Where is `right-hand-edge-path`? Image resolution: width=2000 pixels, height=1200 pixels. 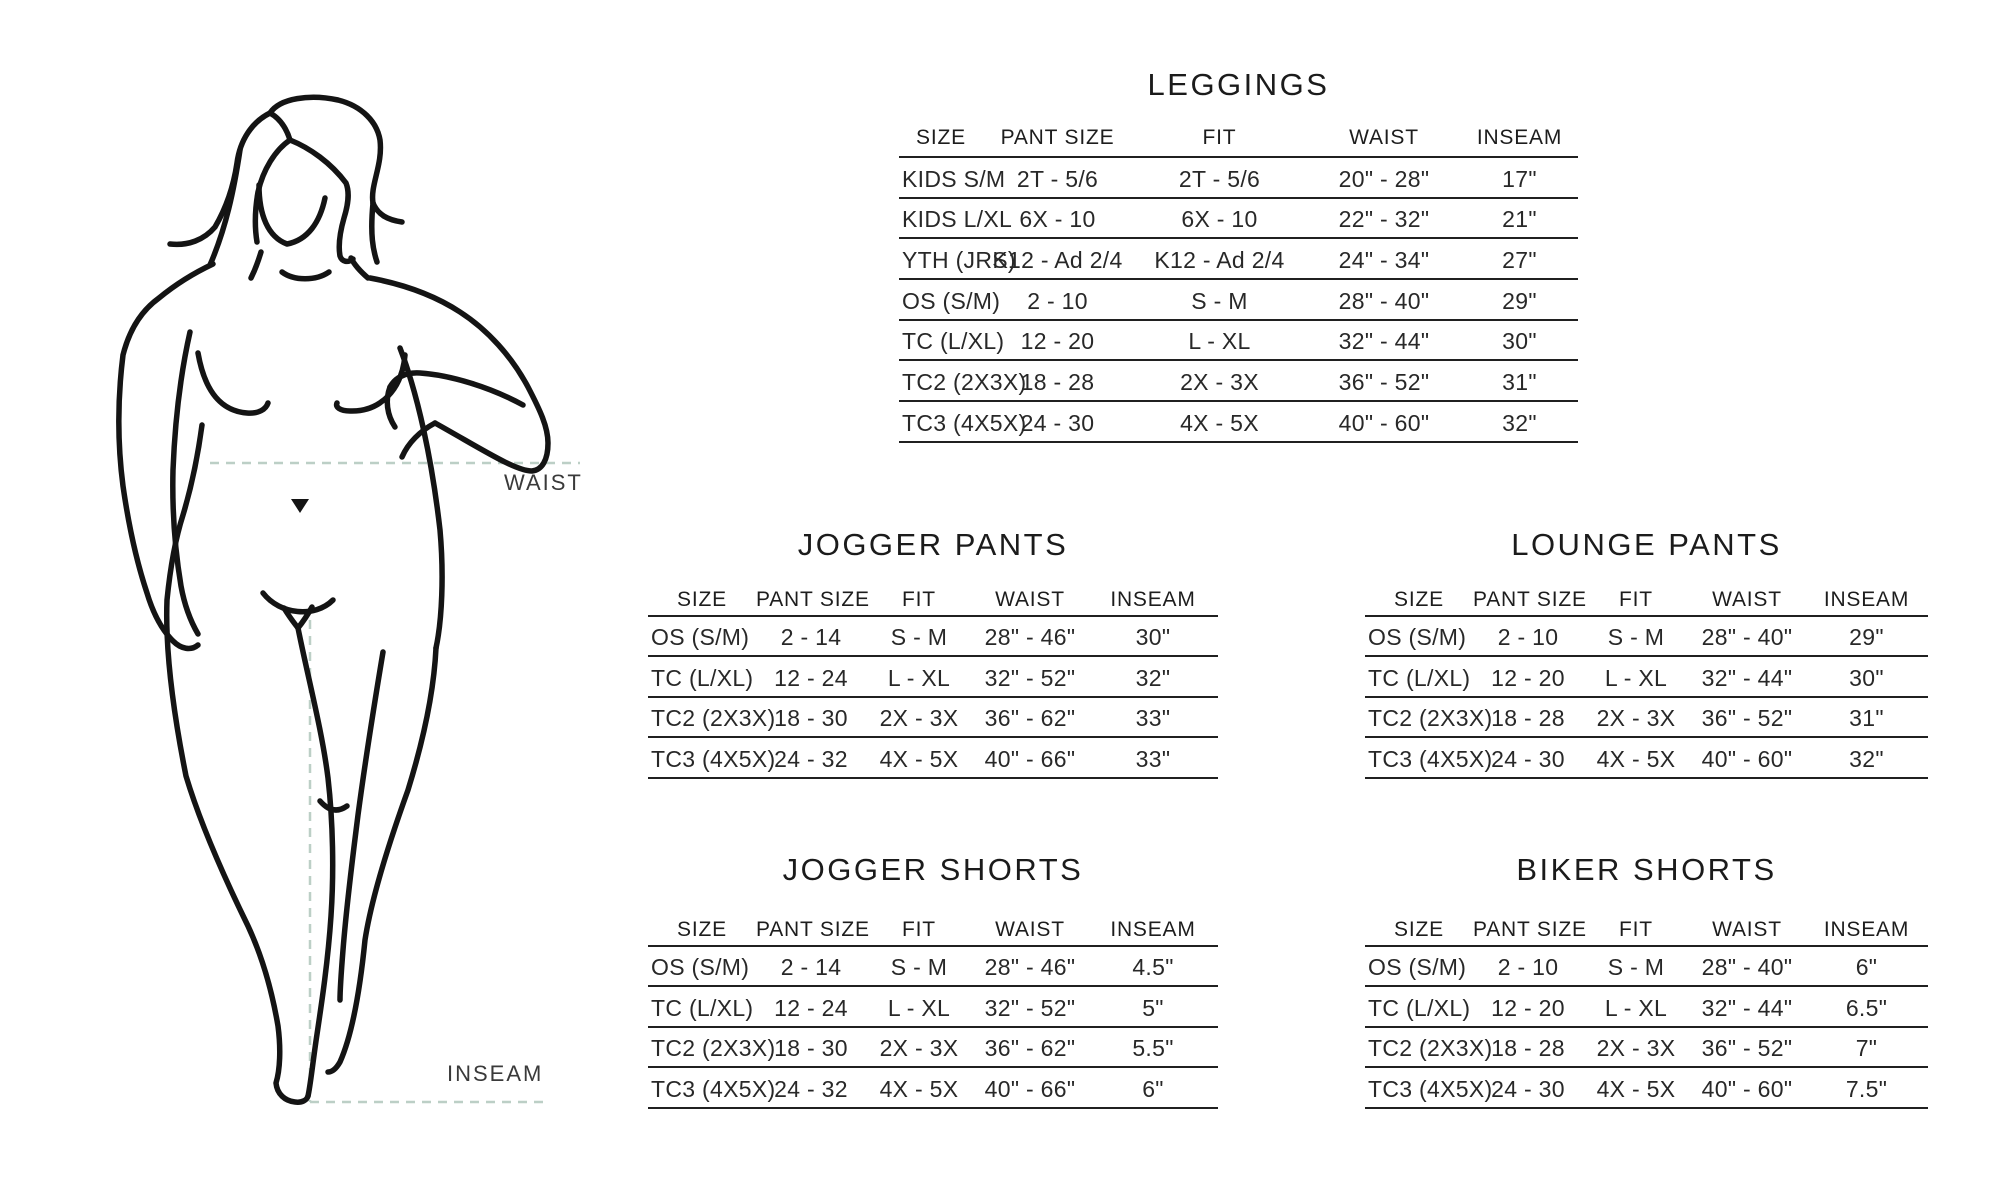 right-hand-edge-path is located at coordinates (418, 440).